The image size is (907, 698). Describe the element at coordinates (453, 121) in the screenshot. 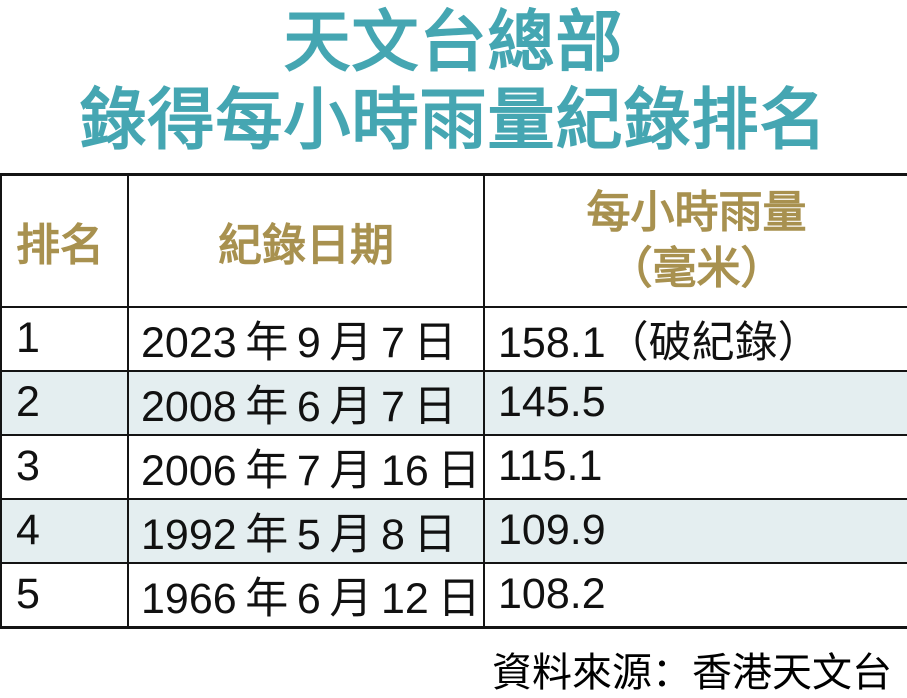

I see `title-line-2: 錄得每小時雨量紀錄排名` at that location.